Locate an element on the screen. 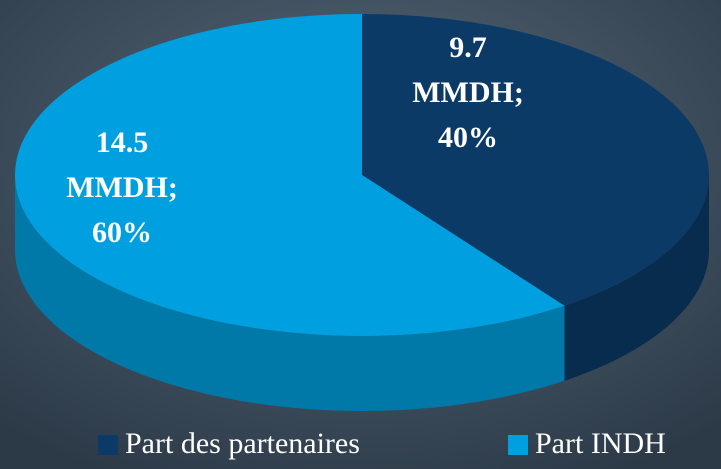  data-label-line: 40% is located at coordinates (468, 137).